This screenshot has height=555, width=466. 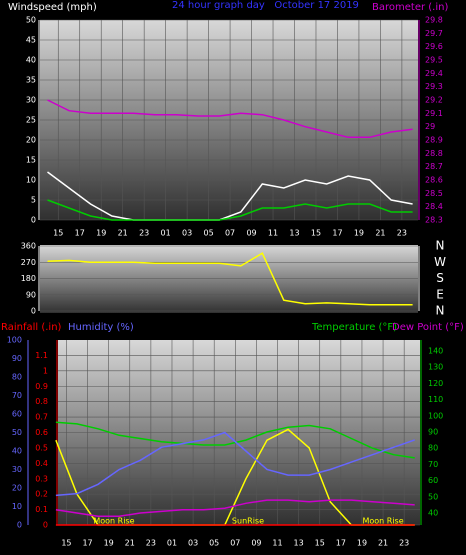 What do you see at coordinates (28, 278) in the screenshot?
I see `y-tick-label: 180` at bounding box center [28, 278].